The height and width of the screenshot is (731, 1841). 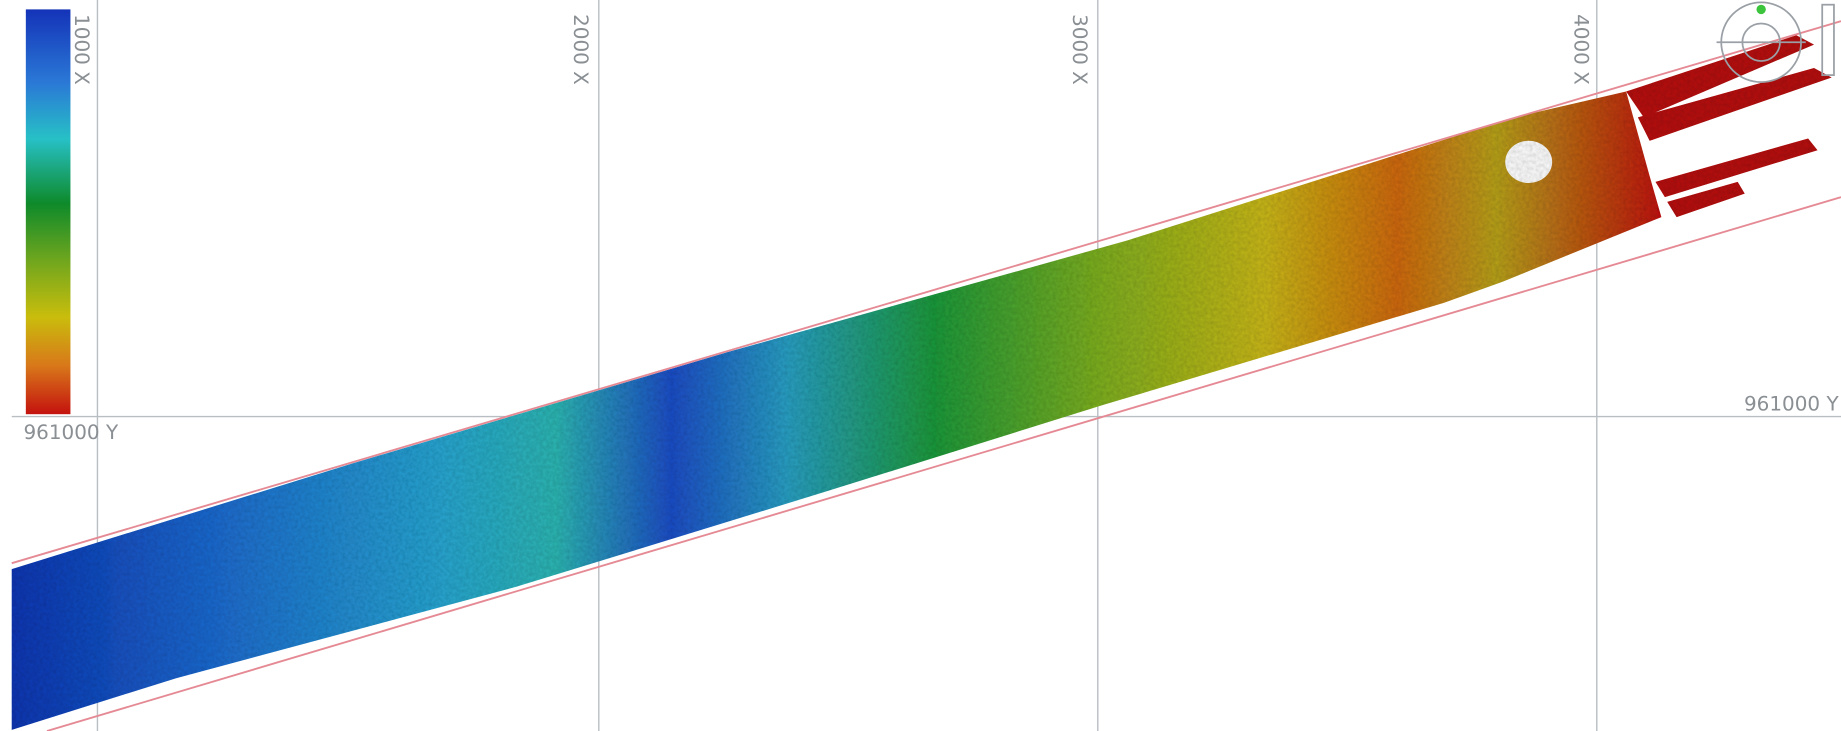 What do you see at coordinates (82, 49) in the screenshot?
I see `x-grid-label: 1000 X` at bounding box center [82, 49].